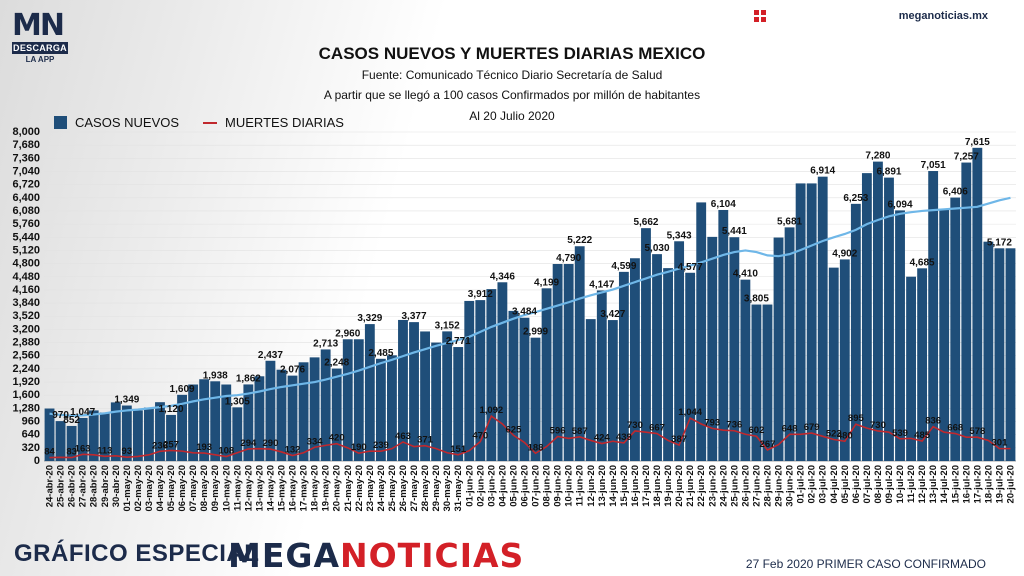 This screenshot has height=576, width=1024. What do you see at coordinates (845, 484) in the screenshot?
I see `x-tick-label: 05-jul-20` at bounding box center [845, 484].